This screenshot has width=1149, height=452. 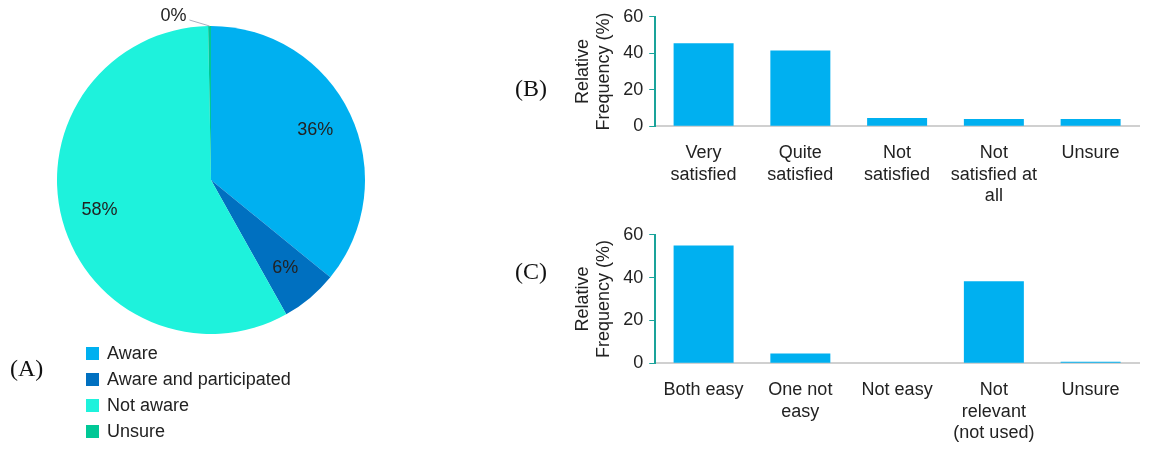 I want to click on text: (B), so click(x=531, y=88).